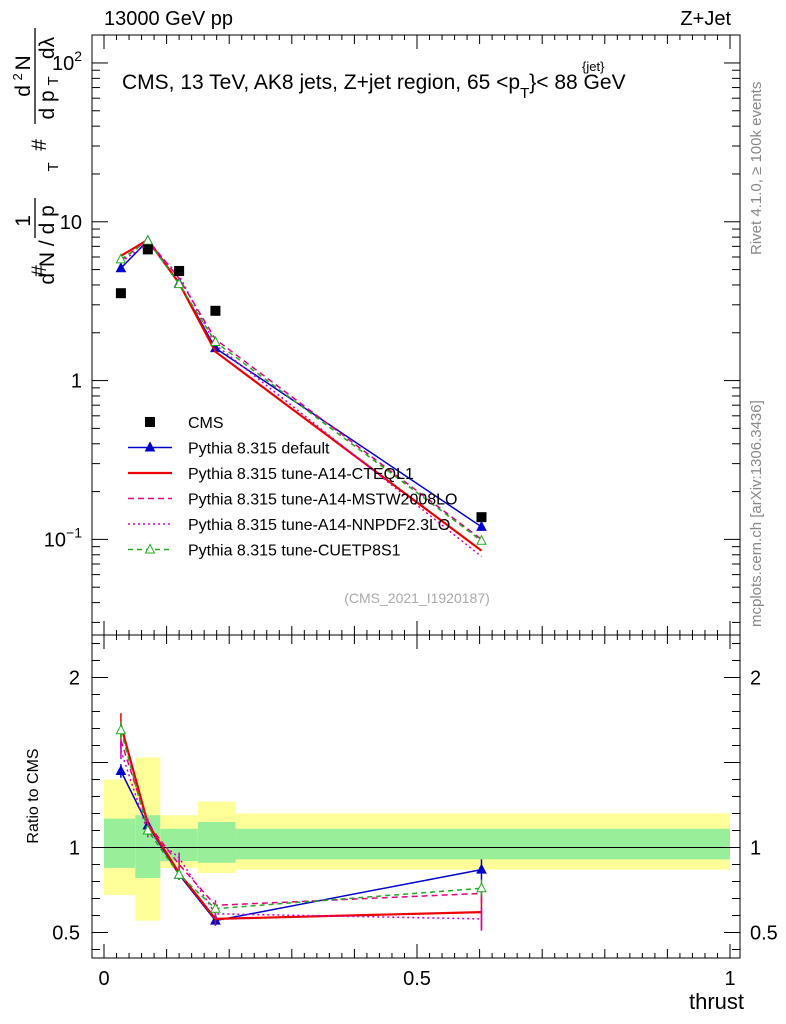 The width and height of the screenshot is (786, 1024). What do you see at coordinates (417, 979) in the screenshot?
I see `x-tick-label: 0.5` at bounding box center [417, 979].